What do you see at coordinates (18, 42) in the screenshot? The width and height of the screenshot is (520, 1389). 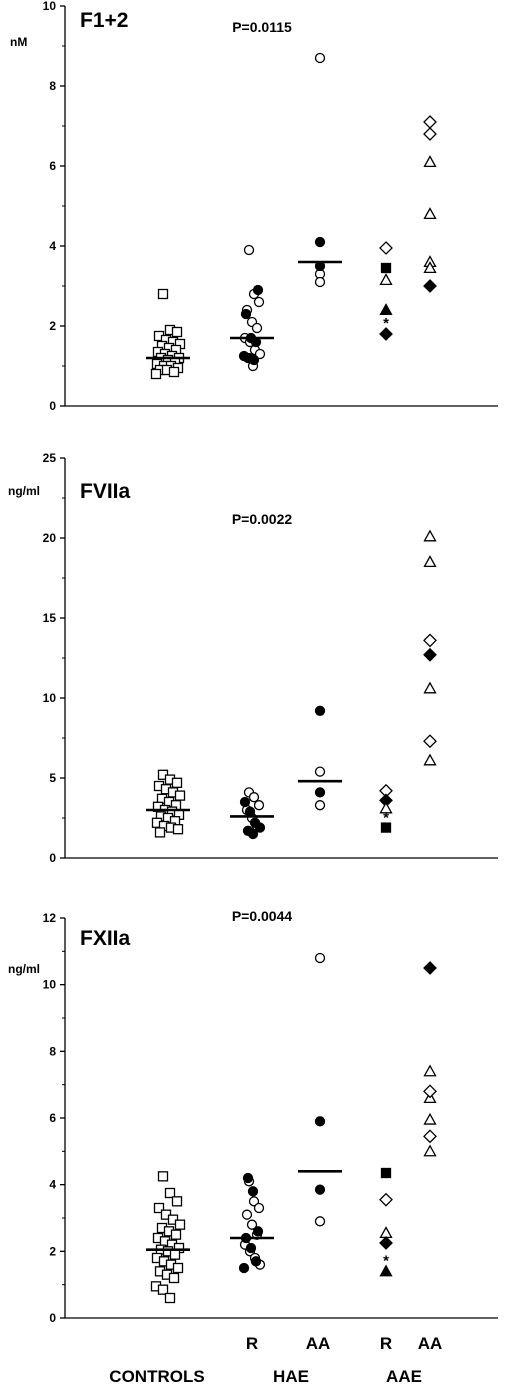 I see `y-axis-unit-label: nM` at bounding box center [18, 42].